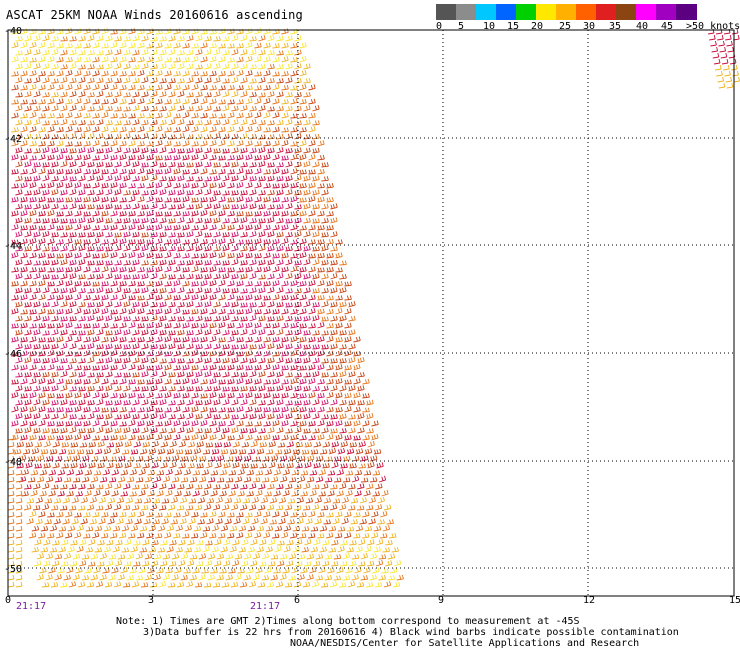 The image size is (740, 650). What do you see at coordinates (8, 600) in the screenshot?
I see `longitude-label: 0` at bounding box center [8, 600].